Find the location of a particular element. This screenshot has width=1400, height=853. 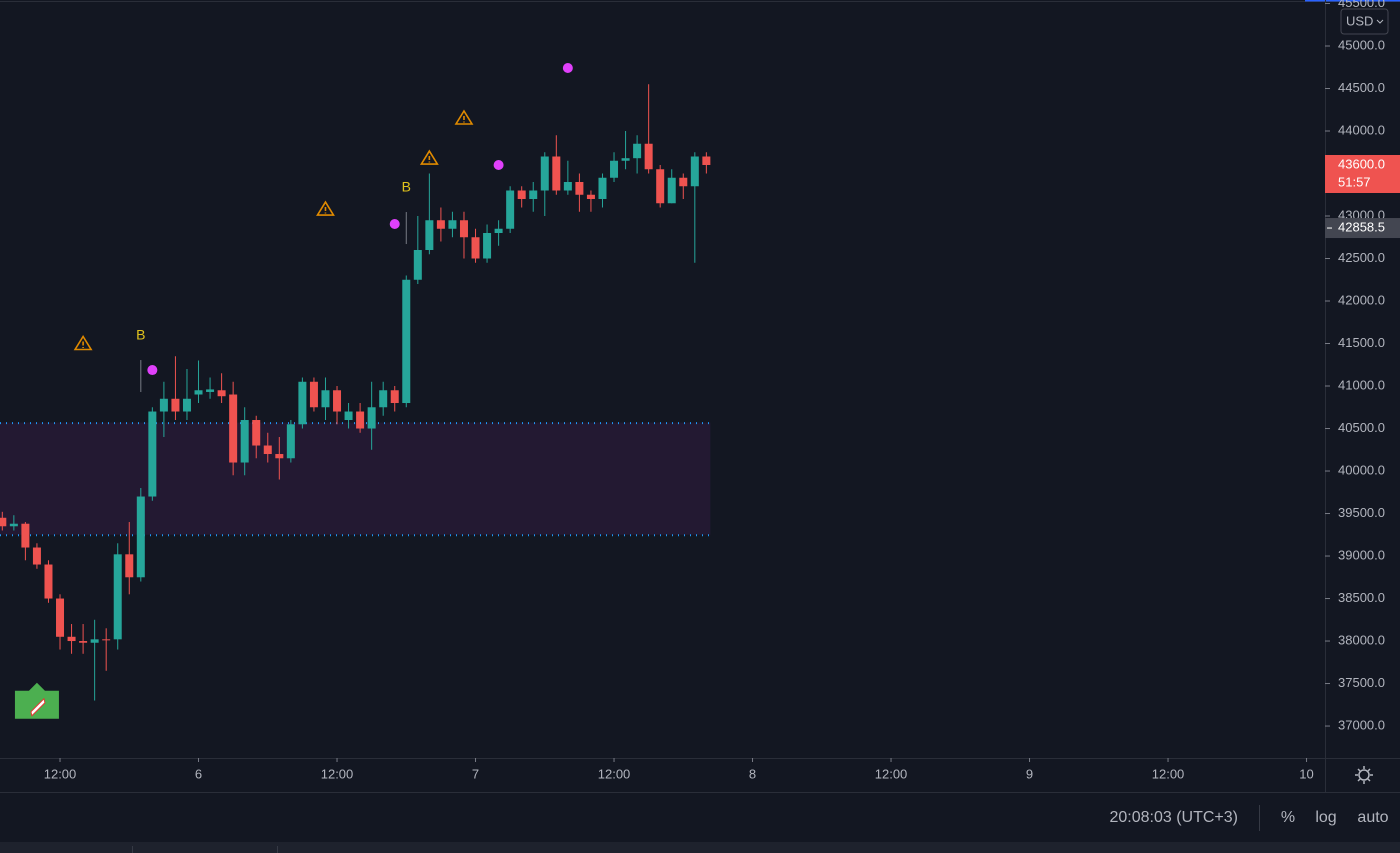

currency-button is located at coordinates (1364, 21).